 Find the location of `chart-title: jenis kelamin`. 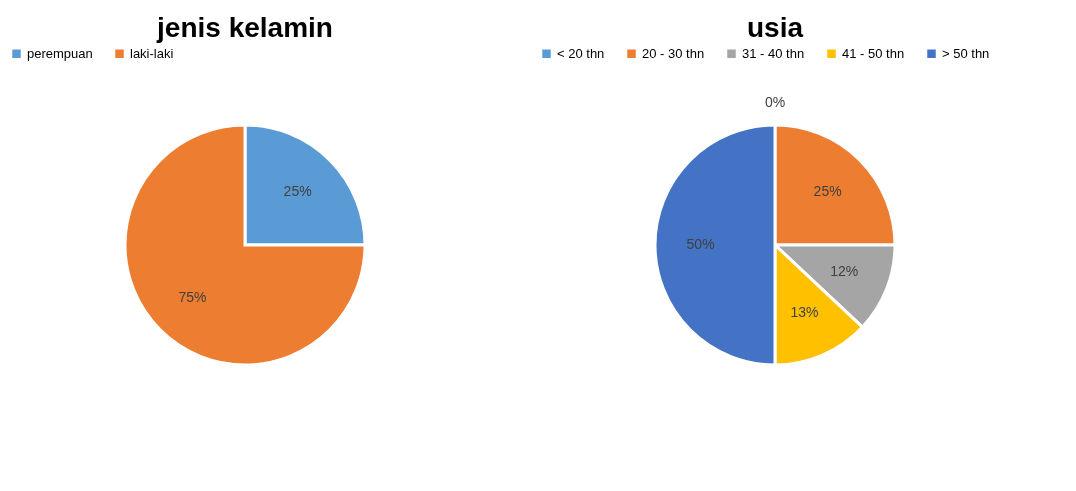

chart-title: jenis kelamin is located at coordinates (244, 27).